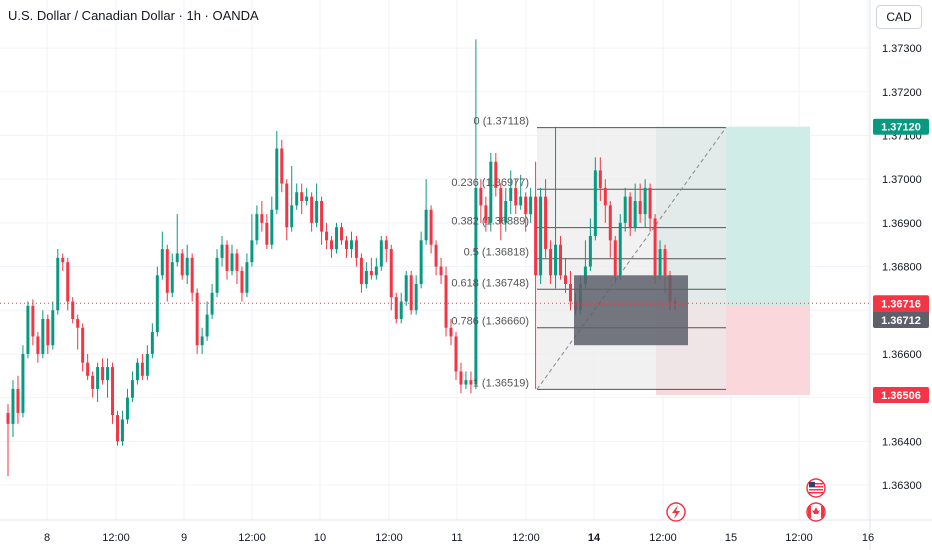  I want to click on fib-level-label: 0.382 (1.36889), so click(490, 222).